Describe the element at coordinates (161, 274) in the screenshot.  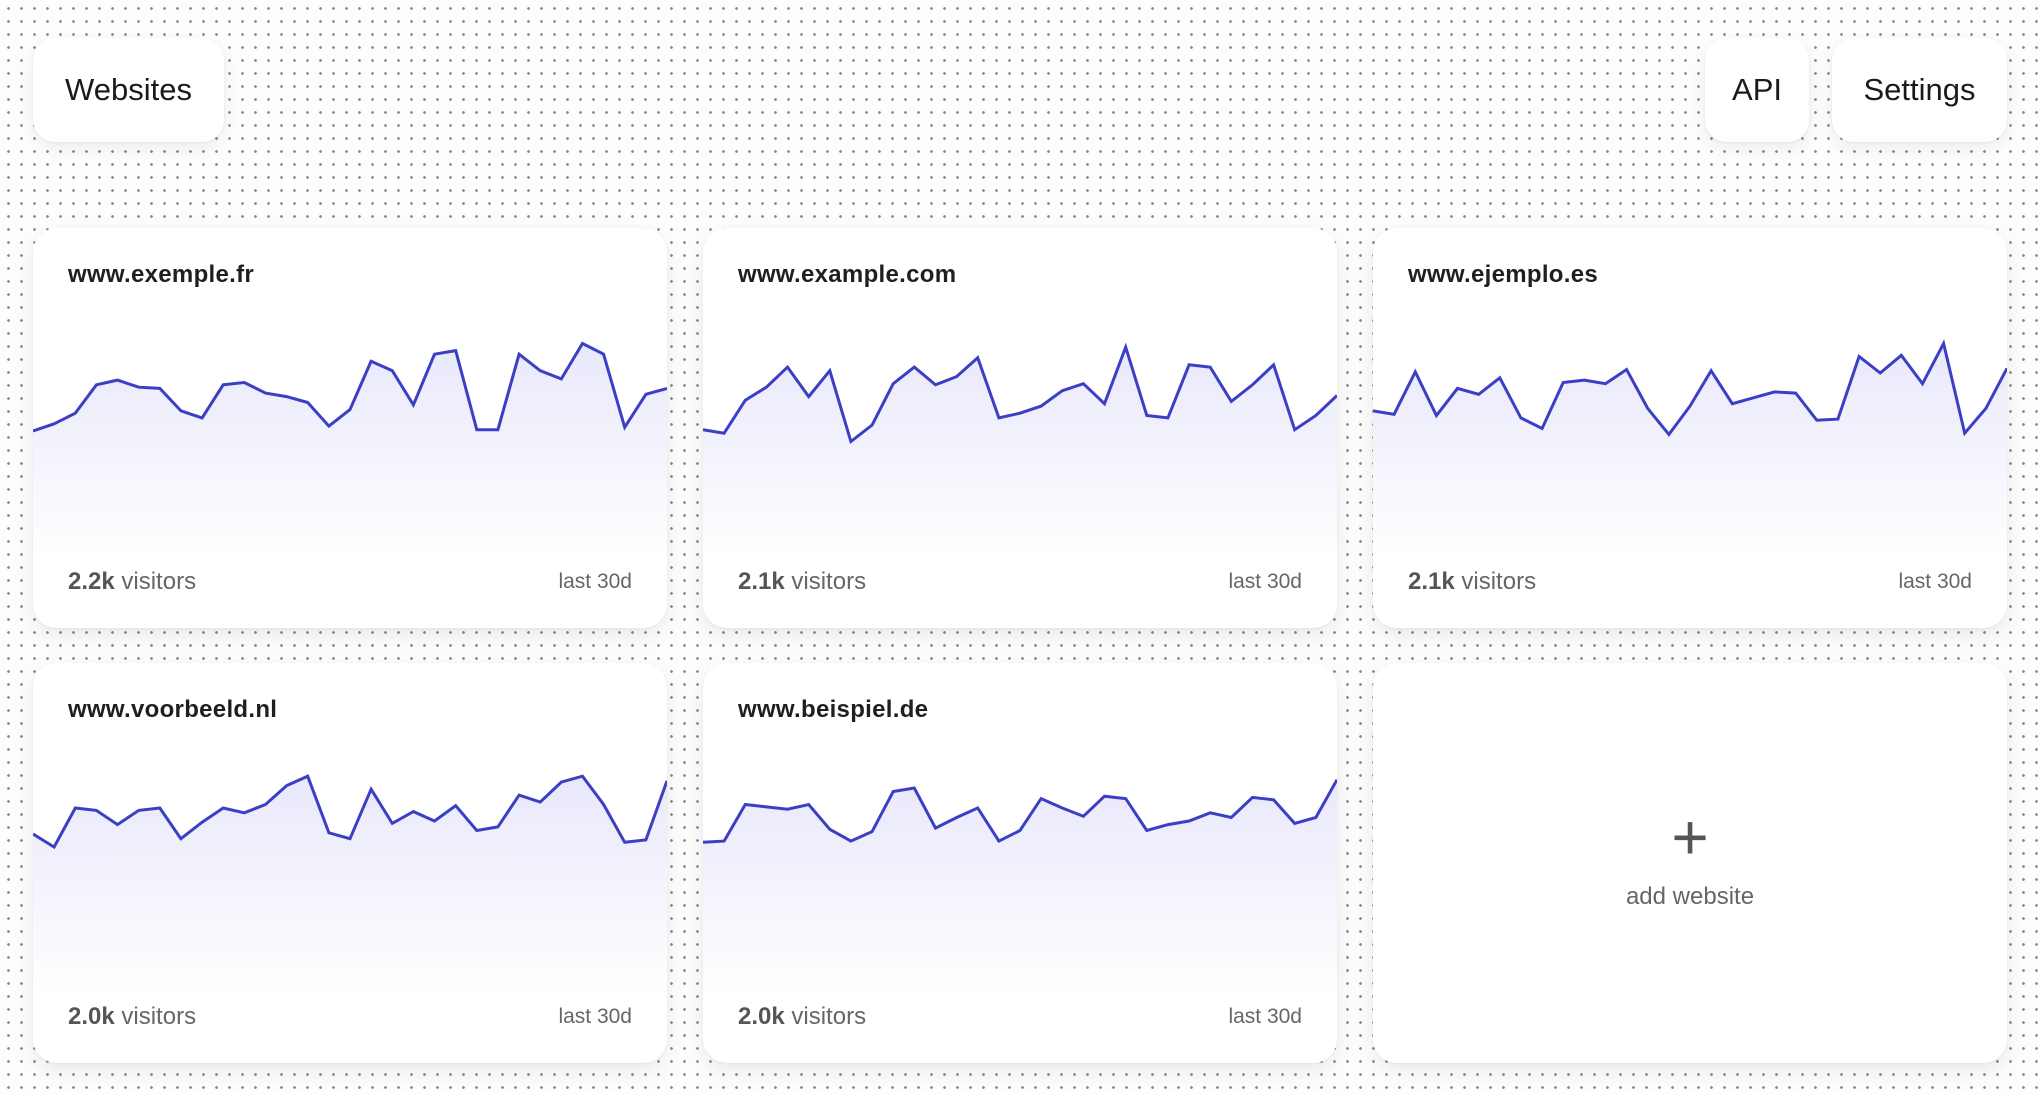
I see `website-domain: www.exemple.fr` at that location.